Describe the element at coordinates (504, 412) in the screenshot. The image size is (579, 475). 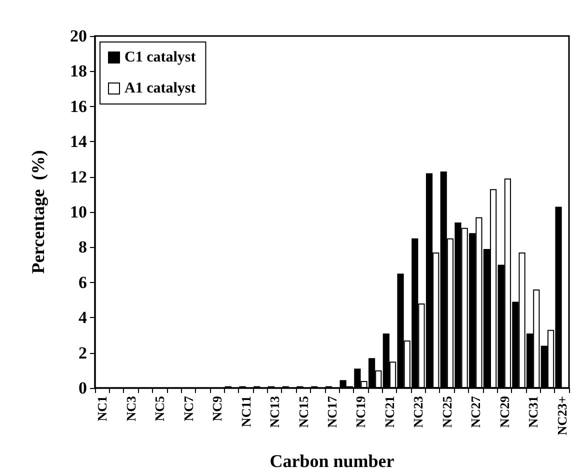
I see `x-tick-label: NC29` at that location.